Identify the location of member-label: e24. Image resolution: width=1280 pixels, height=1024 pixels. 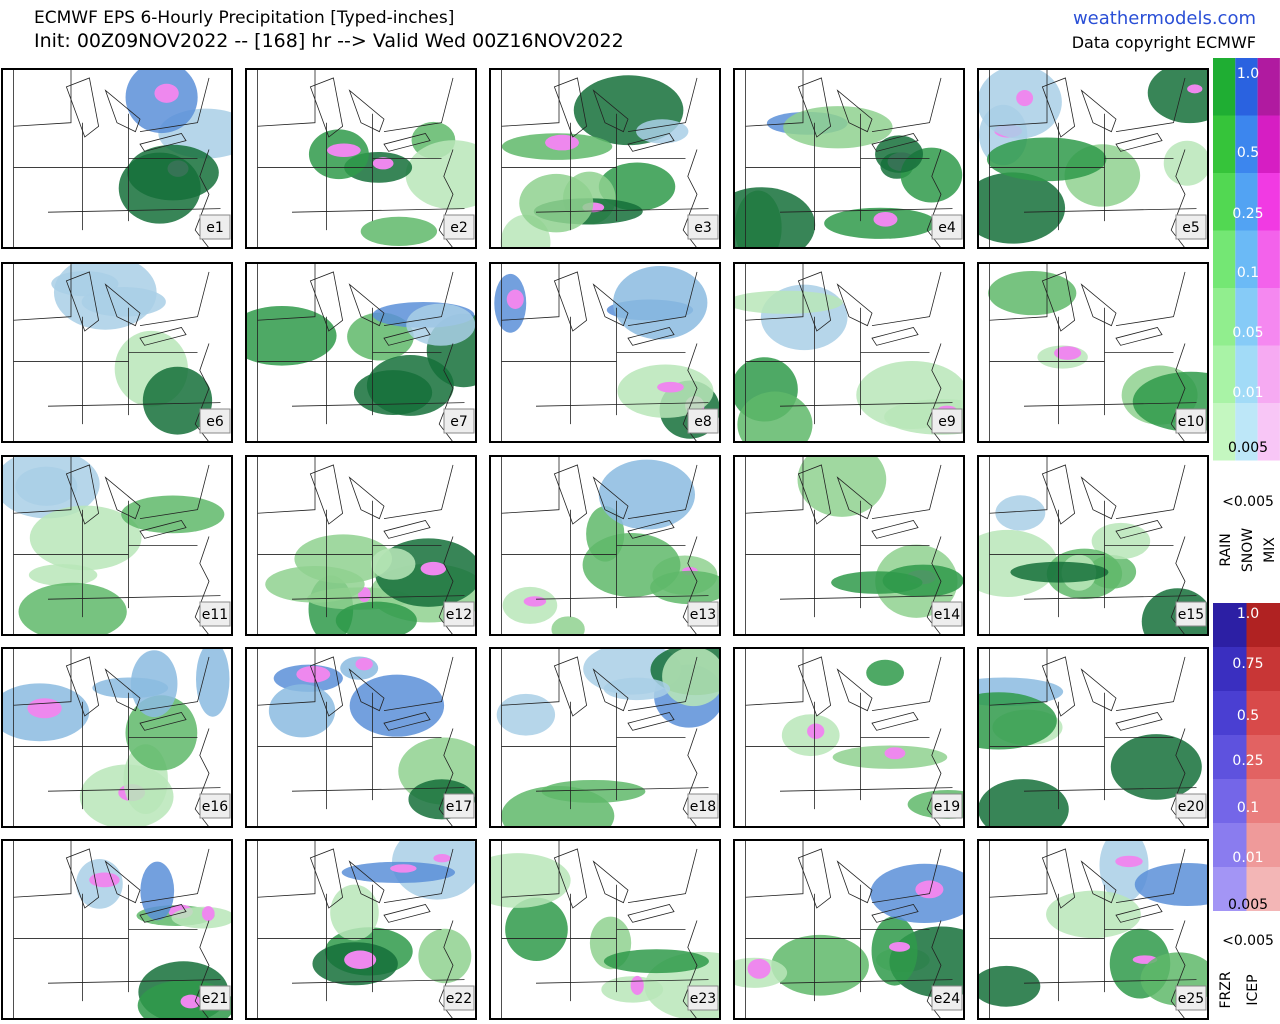
(947, 999).